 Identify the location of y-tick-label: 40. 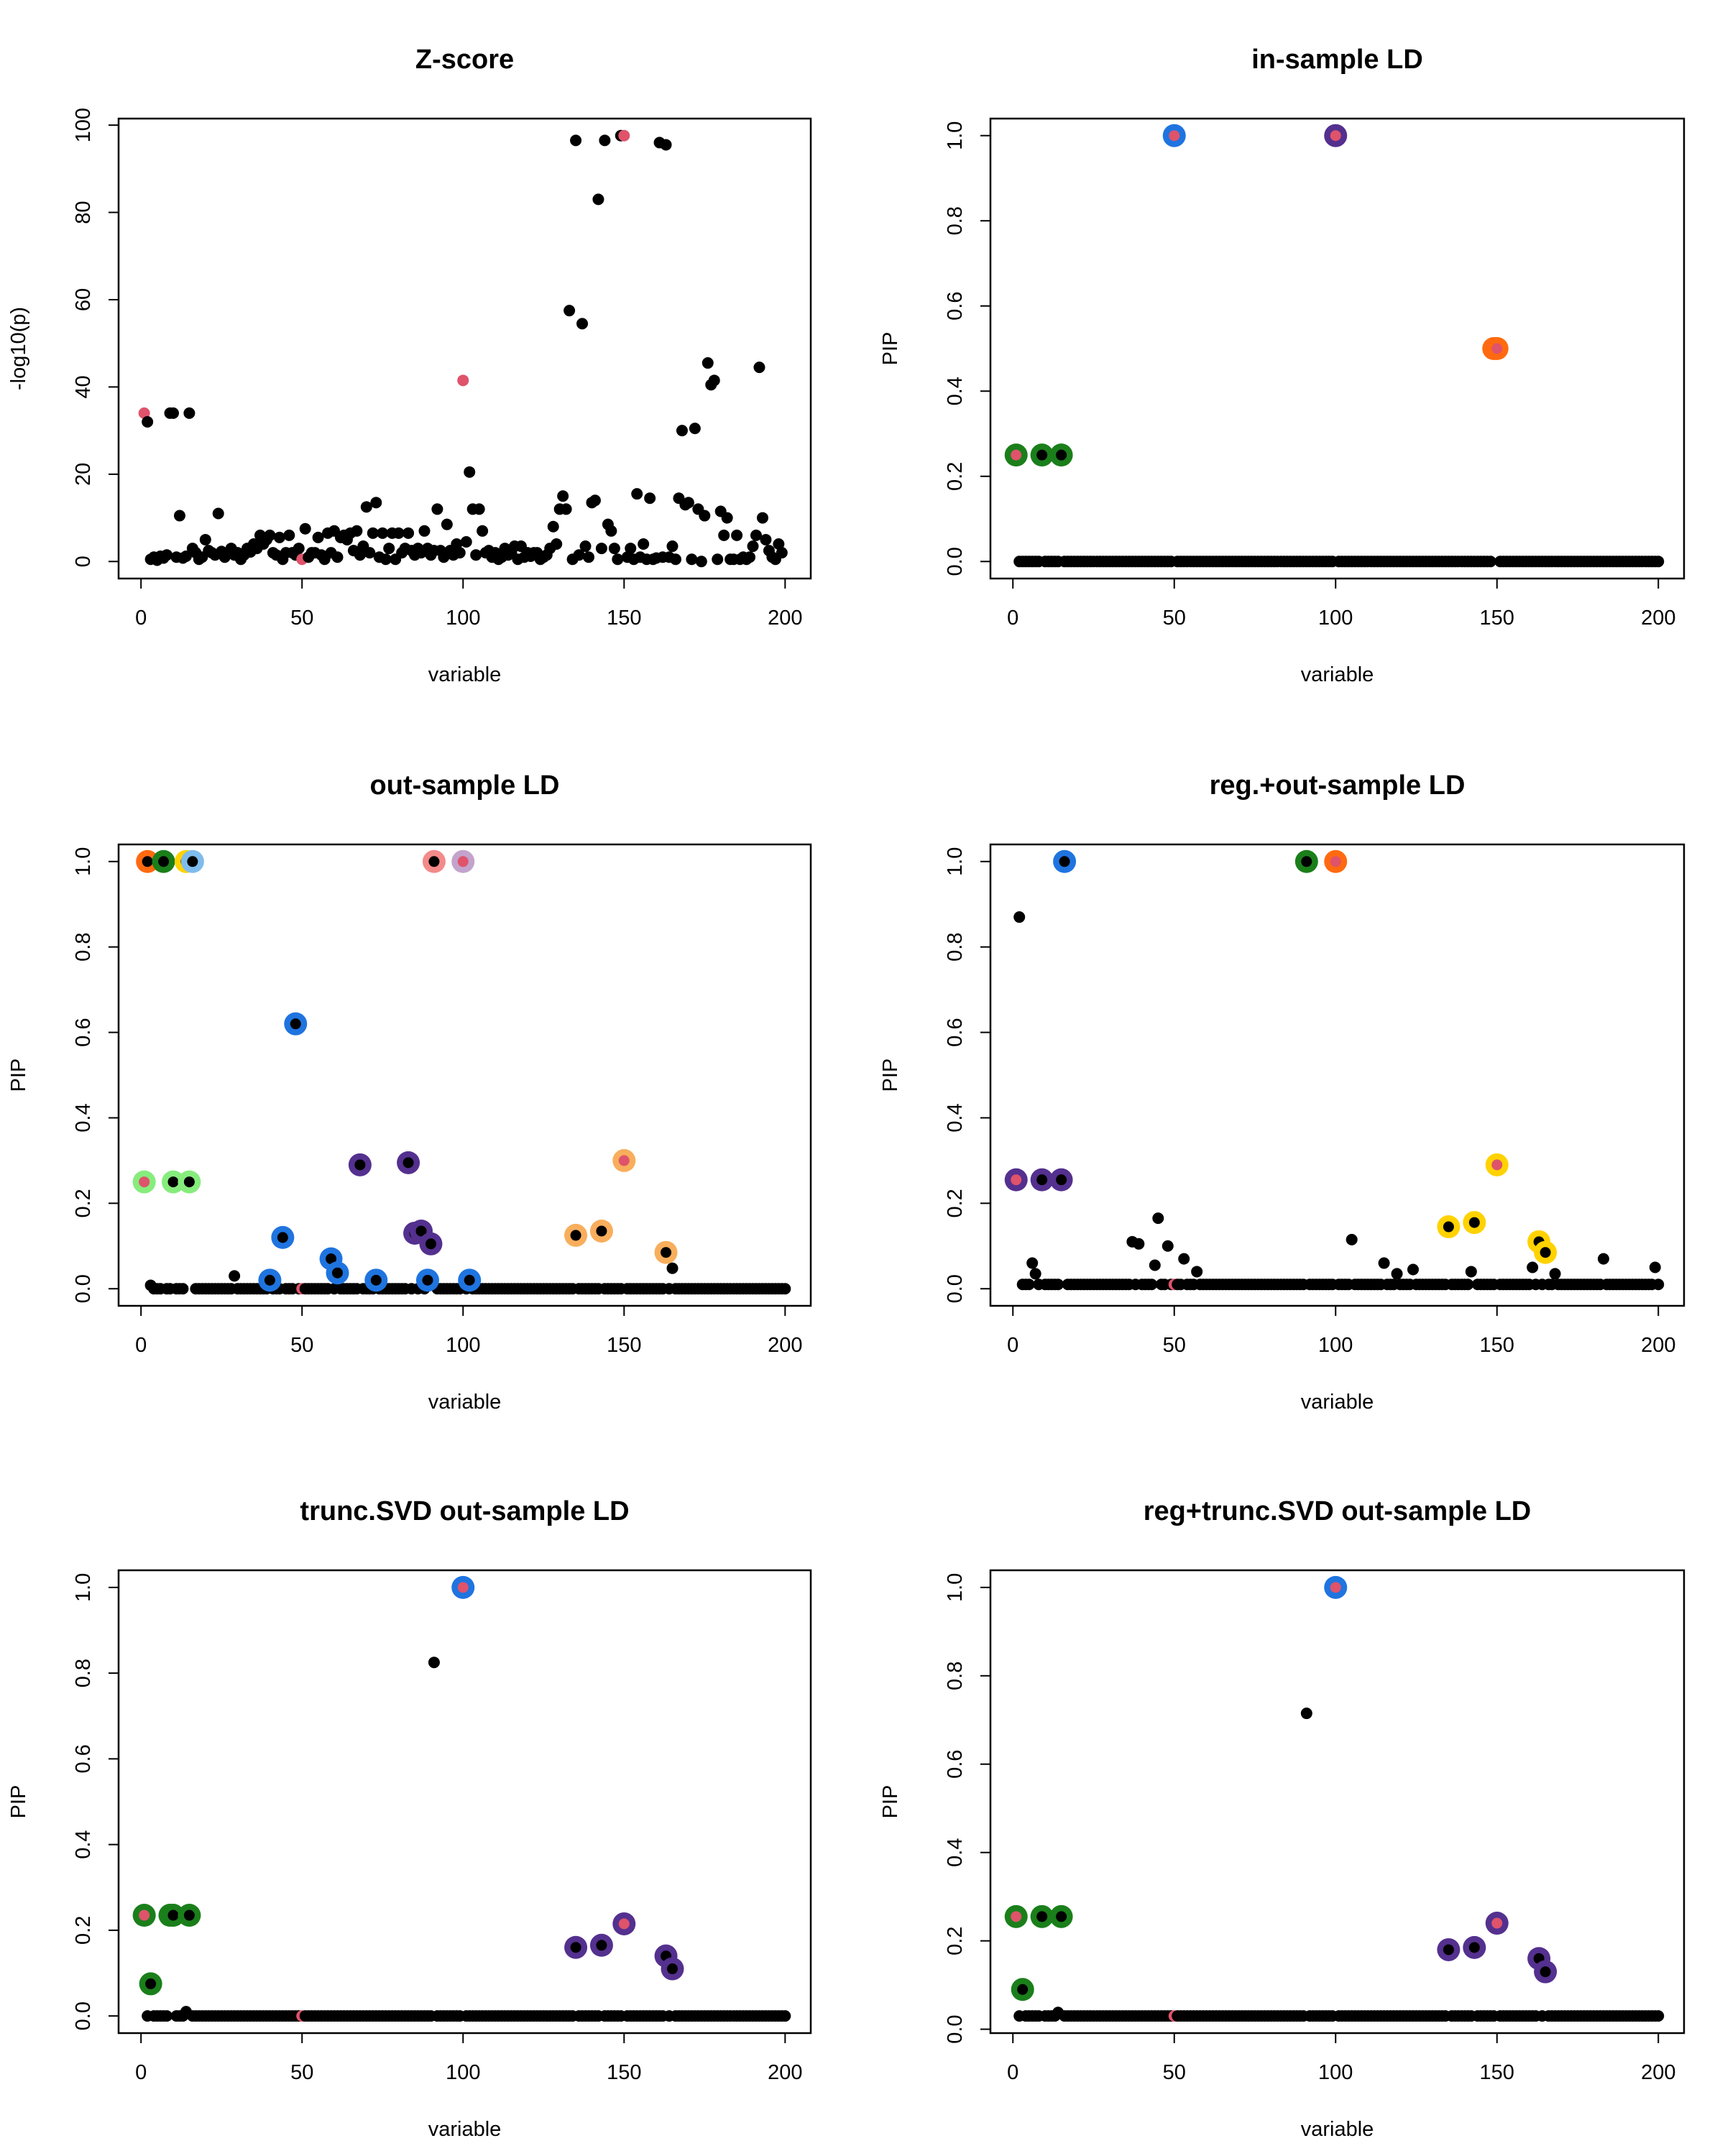
(83, 387).